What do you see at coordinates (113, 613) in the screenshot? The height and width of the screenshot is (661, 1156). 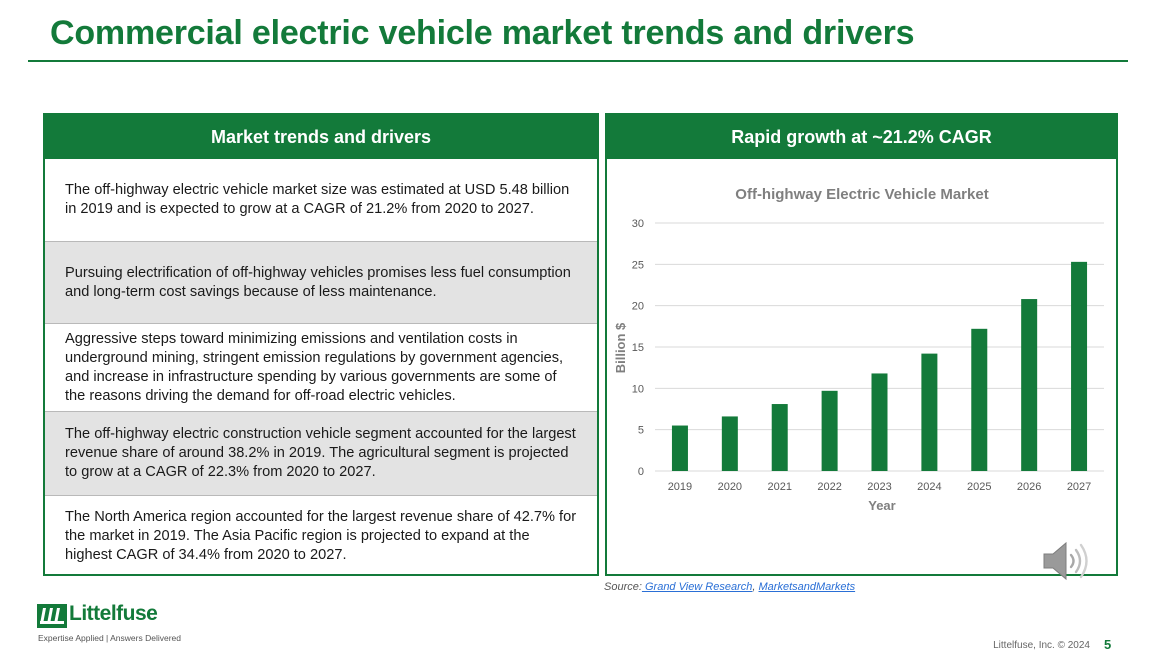 I see `logo-wordmark: Littelfuse` at bounding box center [113, 613].